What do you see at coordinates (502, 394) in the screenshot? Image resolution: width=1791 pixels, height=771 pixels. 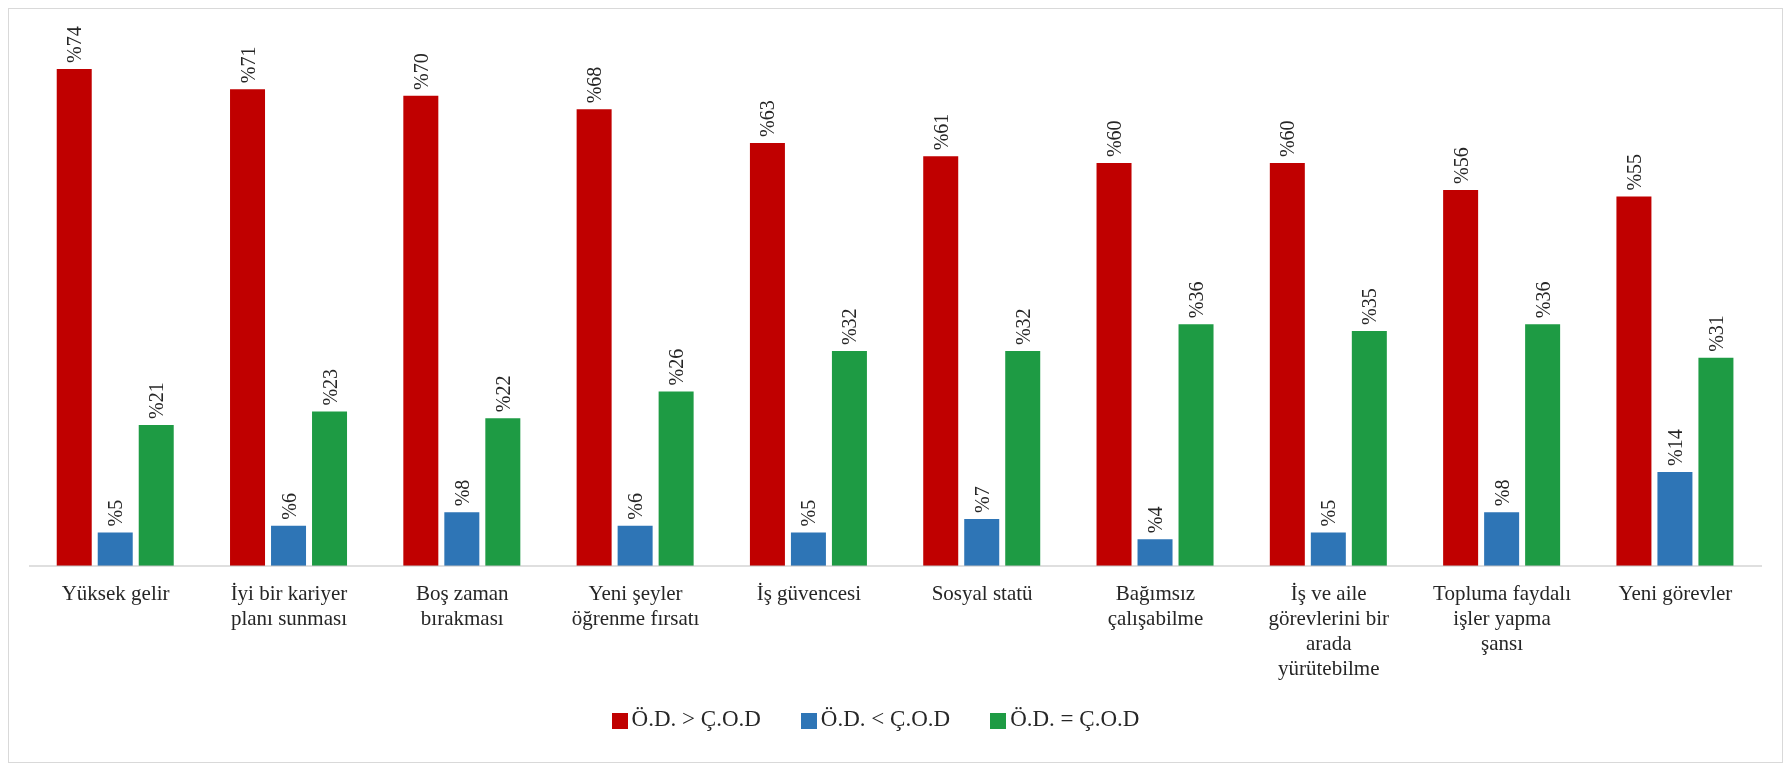 I see `data-label: %22` at bounding box center [502, 394].